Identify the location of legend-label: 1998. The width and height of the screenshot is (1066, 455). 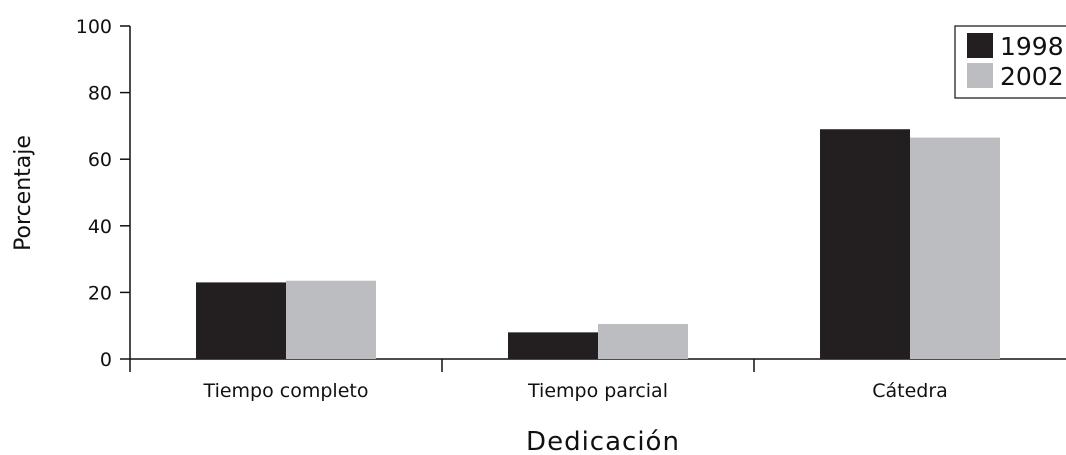
(1032, 46).